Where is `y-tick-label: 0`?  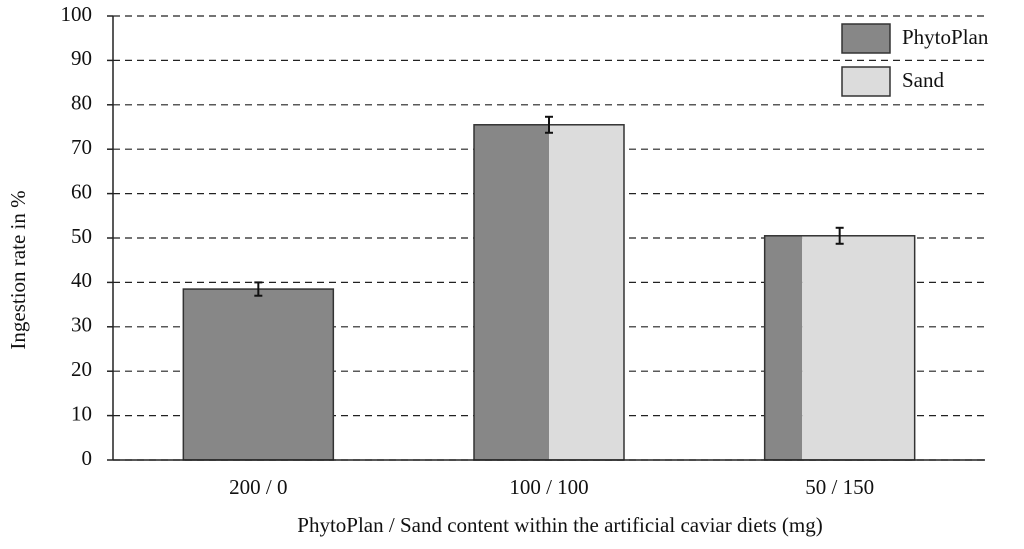
y-tick-label: 0 is located at coordinates (87, 458).